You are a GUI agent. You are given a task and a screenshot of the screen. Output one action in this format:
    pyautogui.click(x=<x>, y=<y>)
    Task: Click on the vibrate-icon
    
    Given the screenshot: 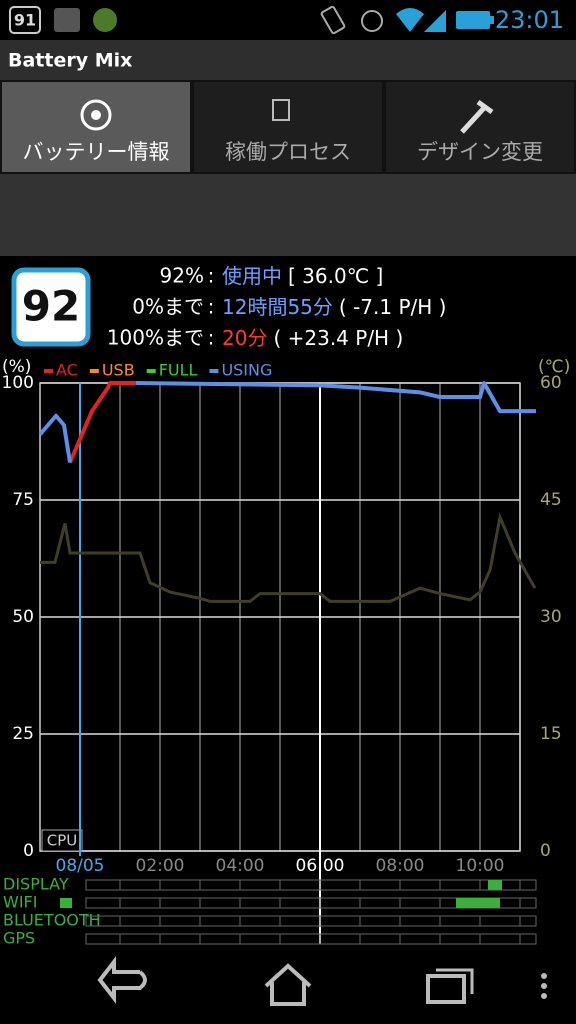 What is the action you would take?
    pyautogui.click(x=333, y=20)
    